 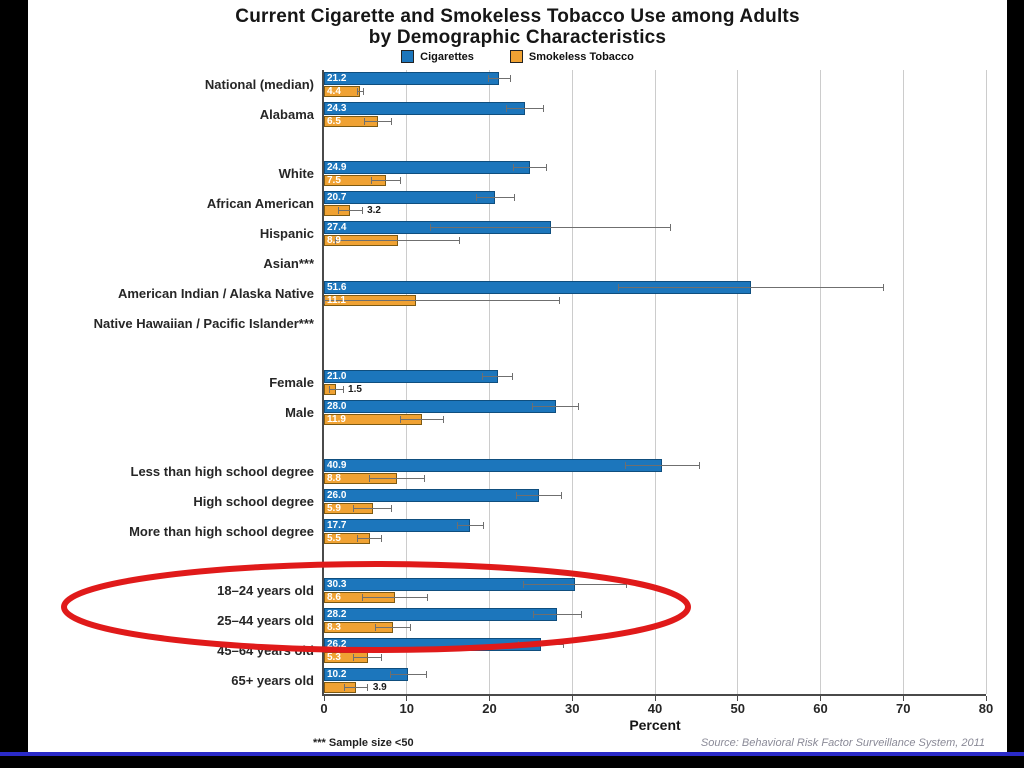 What do you see at coordinates (737, 708) in the screenshot?
I see `x-axis-tick-label: 50` at bounding box center [737, 708].